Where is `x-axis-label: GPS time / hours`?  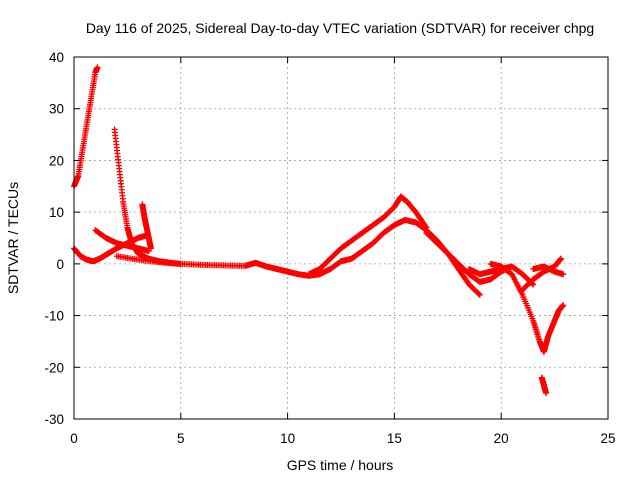
x-axis-label: GPS time / hours is located at coordinates (340, 465).